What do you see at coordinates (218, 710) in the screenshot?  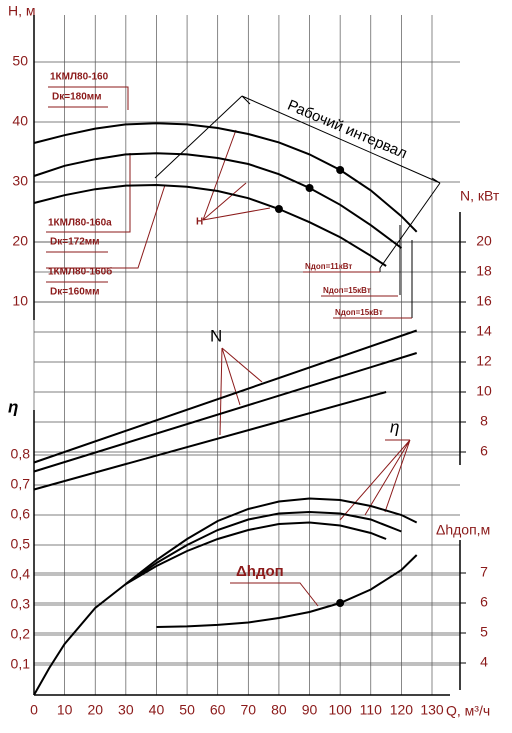 I see `x-tick-label: 60` at bounding box center [218, 710].